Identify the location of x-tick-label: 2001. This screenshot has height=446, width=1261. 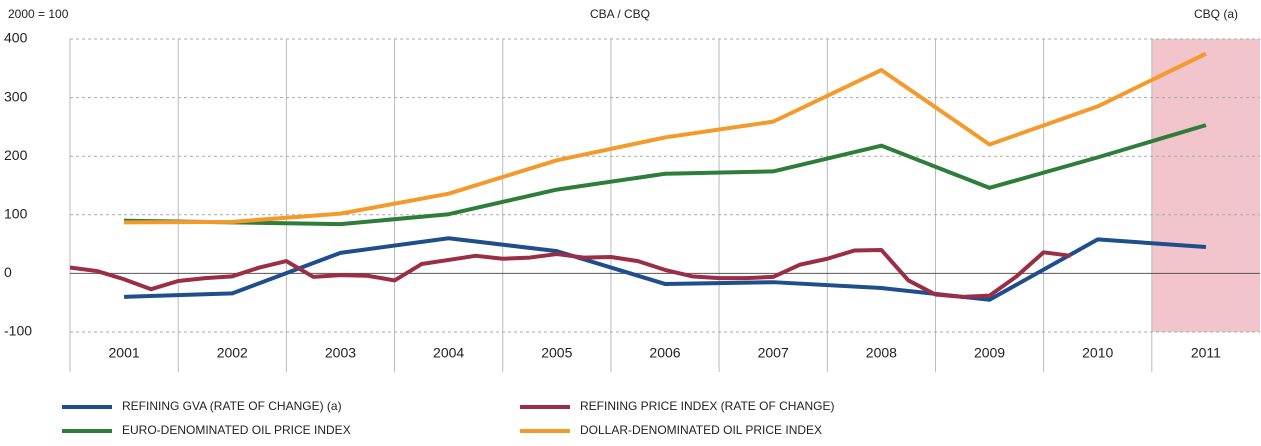
(124, 353).